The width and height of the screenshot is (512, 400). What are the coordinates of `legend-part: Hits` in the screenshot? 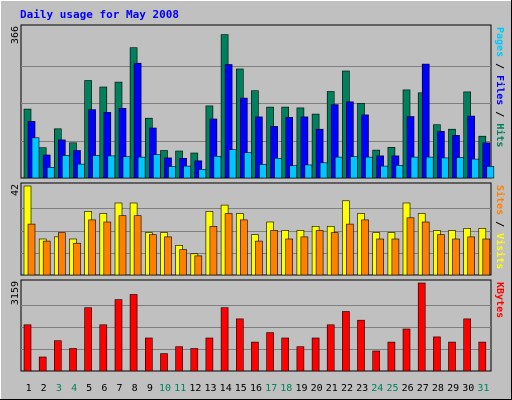 It's located at (500, 135).